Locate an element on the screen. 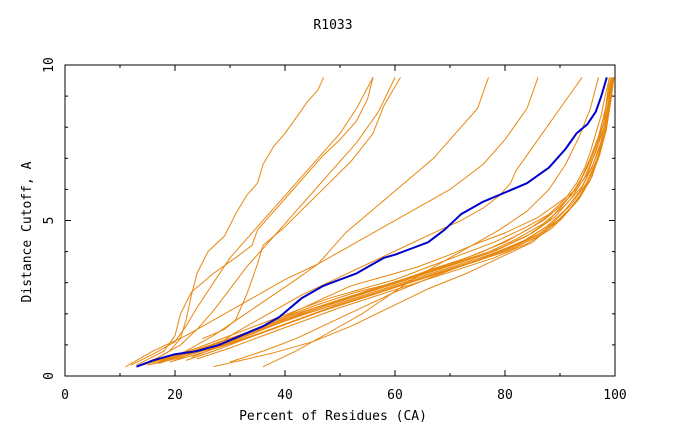 The height and width of the screenshot is (440, 680). x-tick-label: 60 is located at coordinates (395, 395).